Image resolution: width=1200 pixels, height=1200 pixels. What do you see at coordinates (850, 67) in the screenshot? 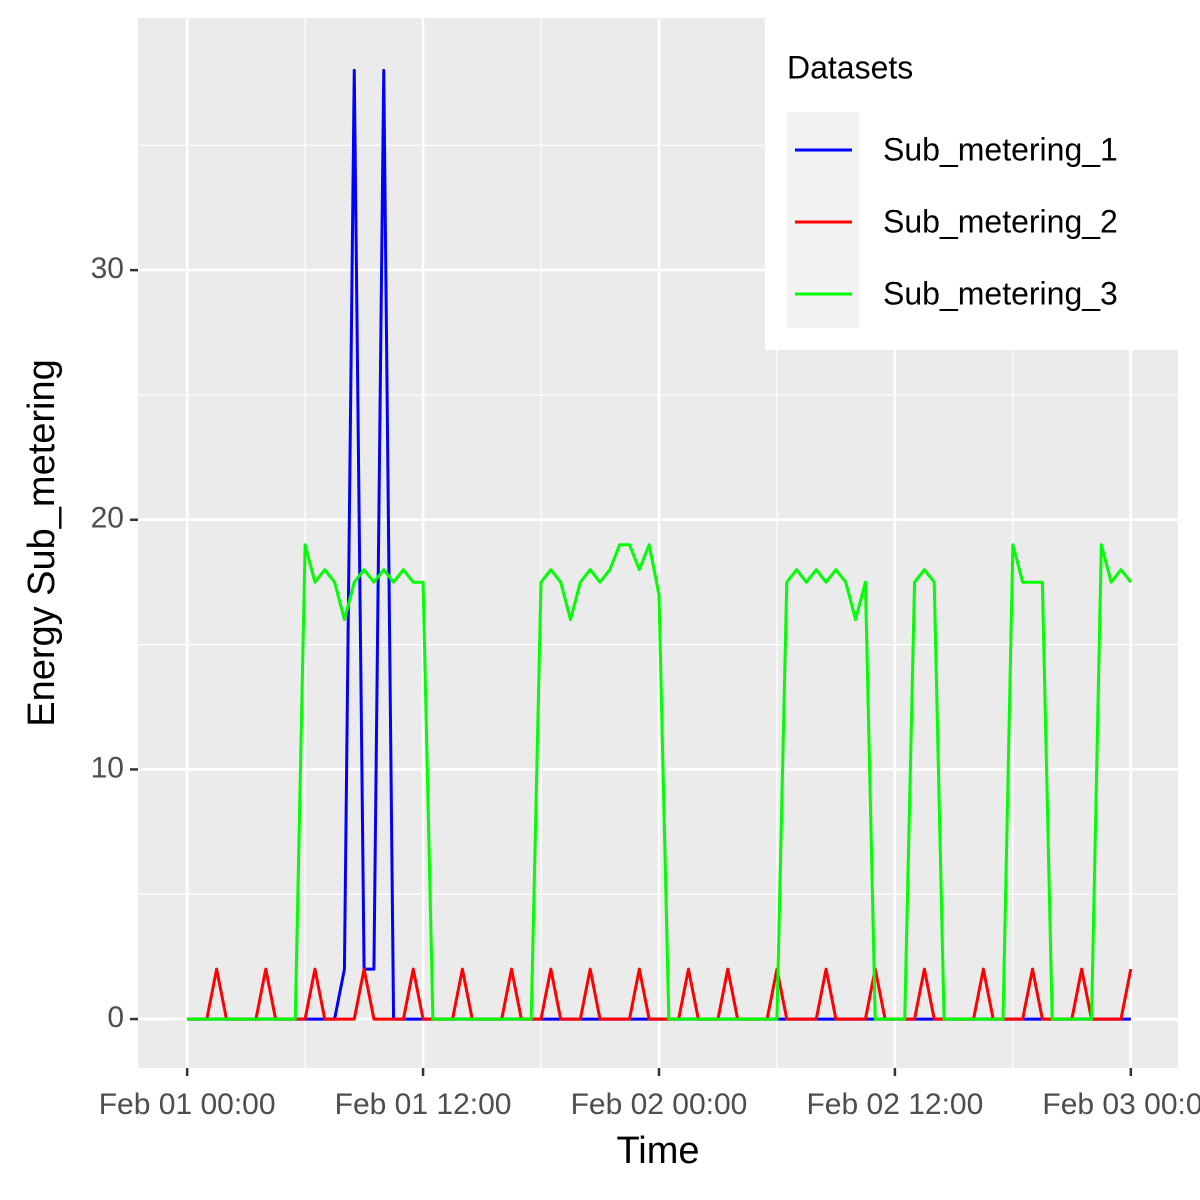
I see `legend-title: Datasets` at bounding box center [850, 67].